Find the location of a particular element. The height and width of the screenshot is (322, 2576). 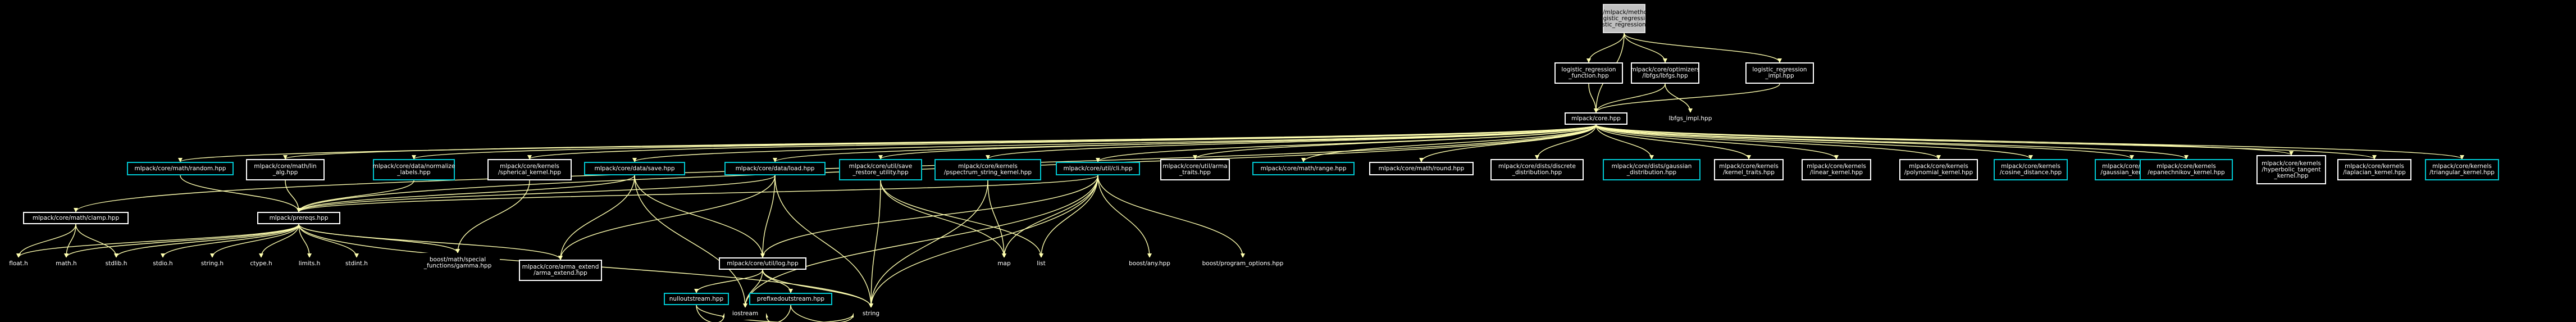

node-gamma: boost/math/special _functions/gamma.hpp is located at coordinates (458, 263).